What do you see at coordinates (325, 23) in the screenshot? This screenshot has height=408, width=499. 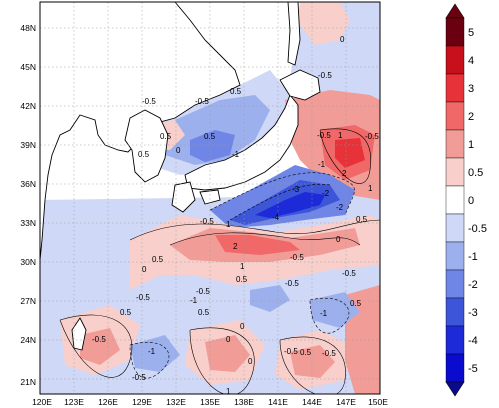 I see `anomaly-region-pink-northeast` at bounding box center [325, 23].